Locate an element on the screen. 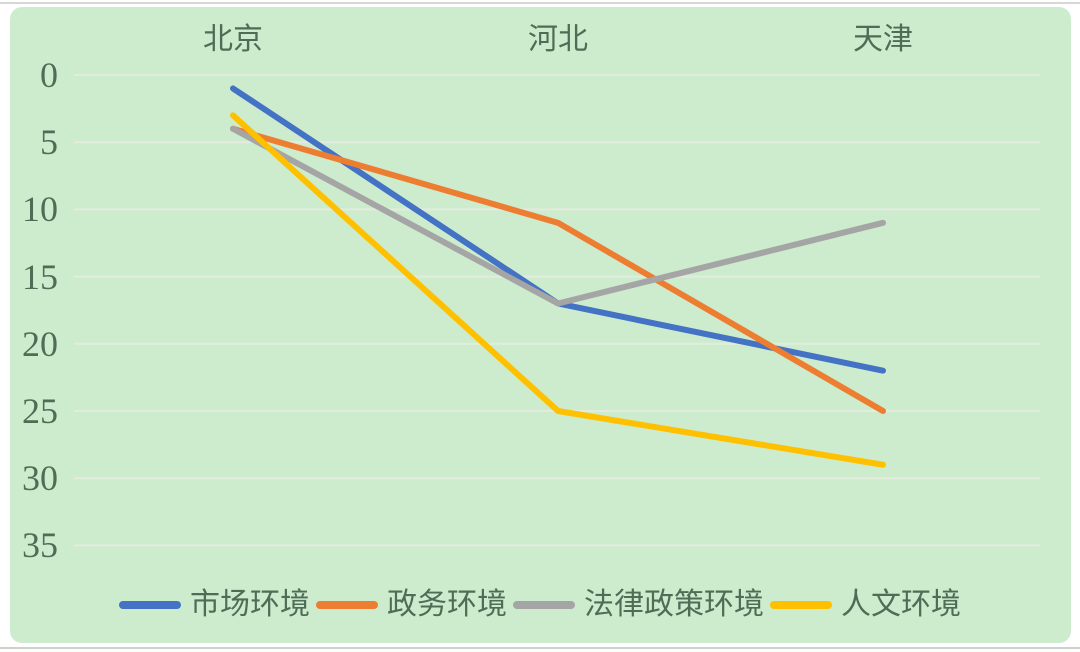 This screenshot has height=652, width=1080. legend-item: 市场环境 is located at coordinates (214, 605).